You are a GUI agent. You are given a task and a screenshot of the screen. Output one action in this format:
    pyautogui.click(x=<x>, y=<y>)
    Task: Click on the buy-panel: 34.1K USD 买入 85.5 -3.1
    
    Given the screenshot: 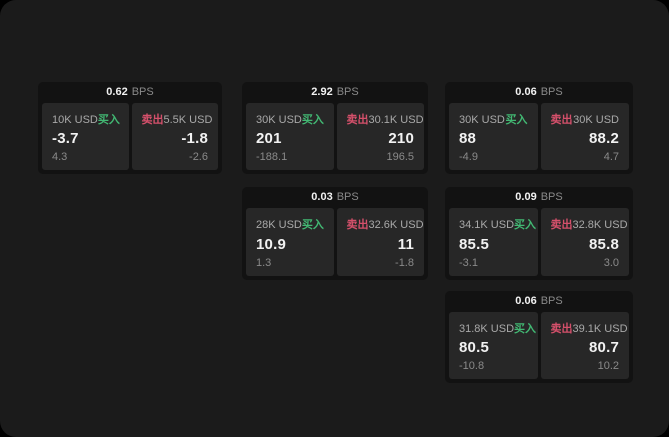 What is the action you would take?
    pyautogui.click(x=493, y=242)
    